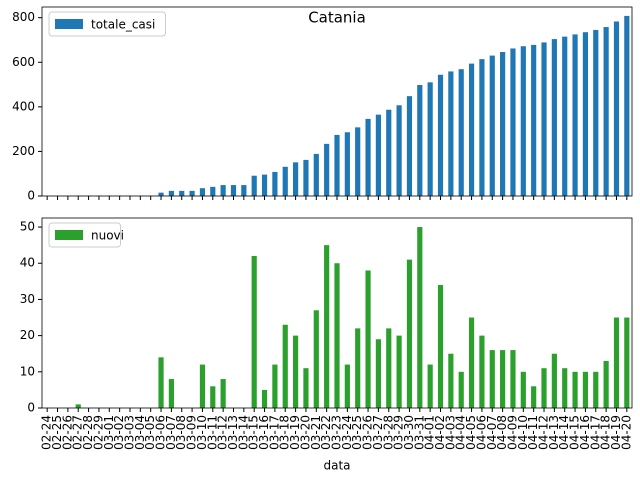 The height and width of the screenshot is (480, 640). Describe the element at coordinates (119, 432) in the screenshot. I see `x-tick-label: 03-02` at that location.